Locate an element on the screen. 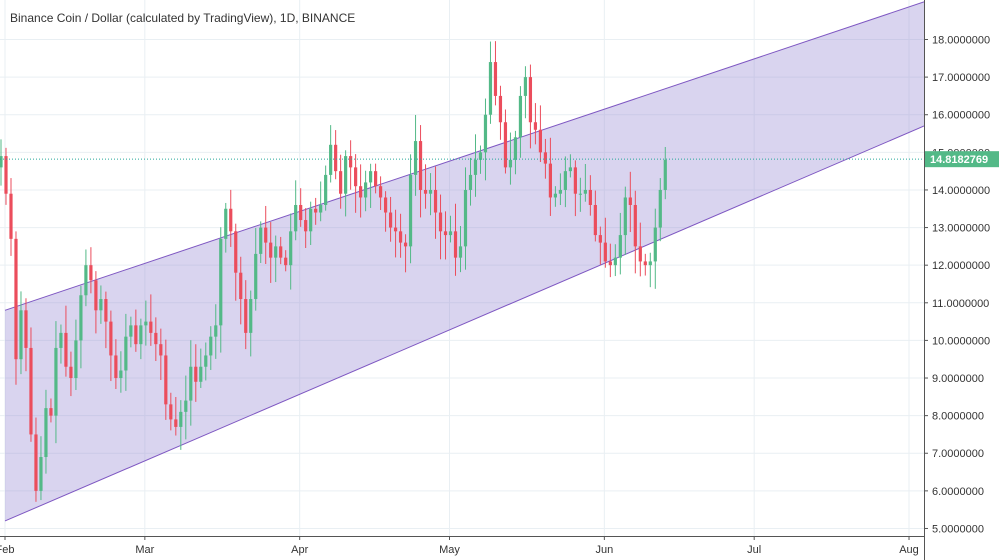 The height and width of the screenshot is (560, 999). x-tick-label: Apr is located at coordinates (299, 550).